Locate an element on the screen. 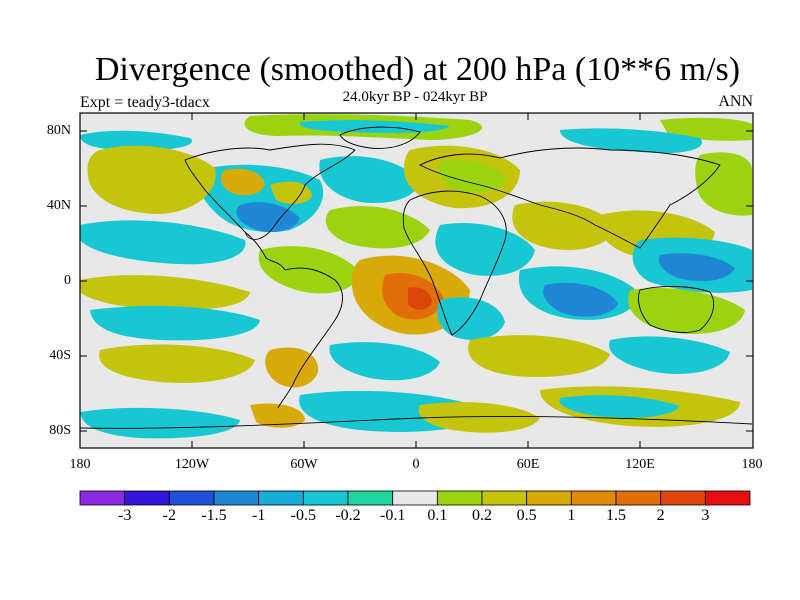 This screenshot has height=600, width=800. colorbar-label: -0.2 is located at coordinates (348, 515).